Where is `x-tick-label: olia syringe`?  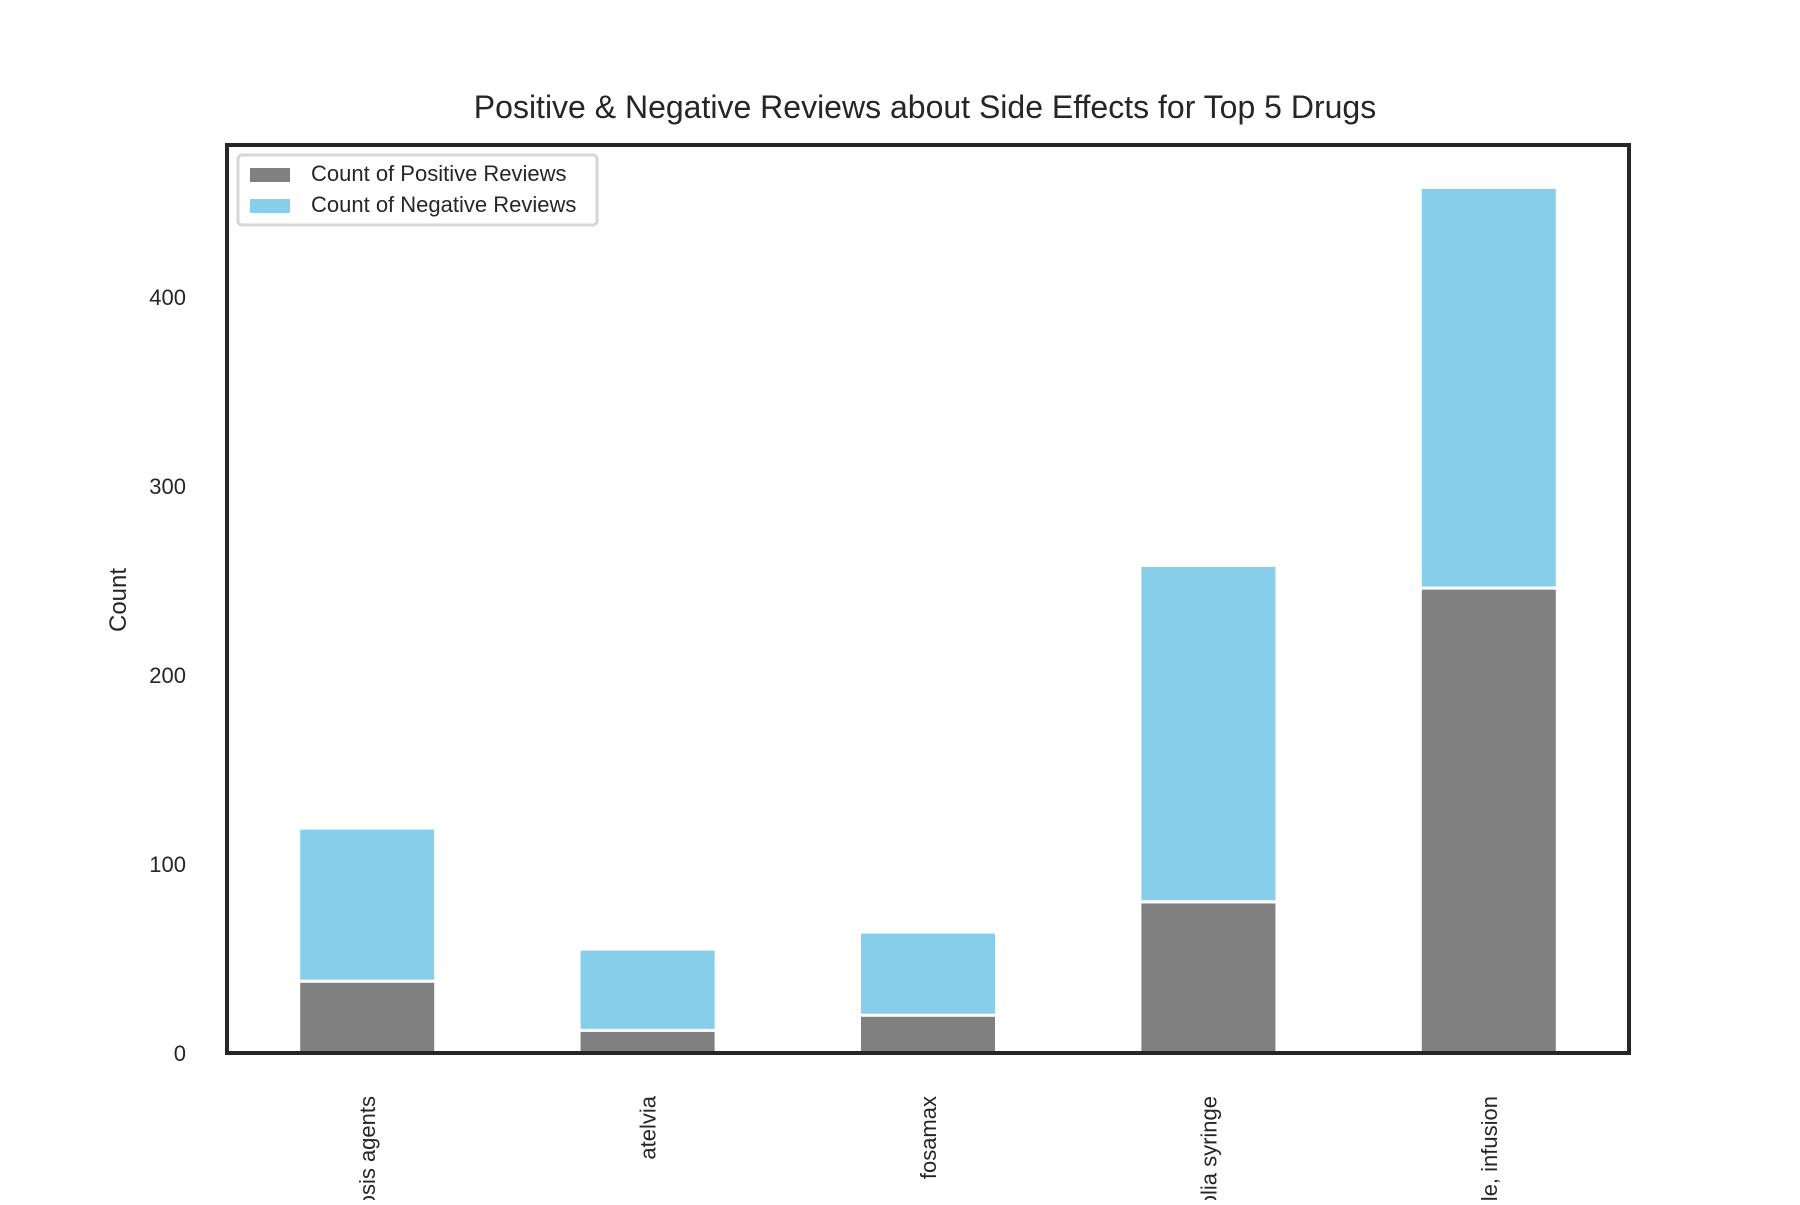
x-tick-label: olia syringe is located at coordinates (1208, 1148).